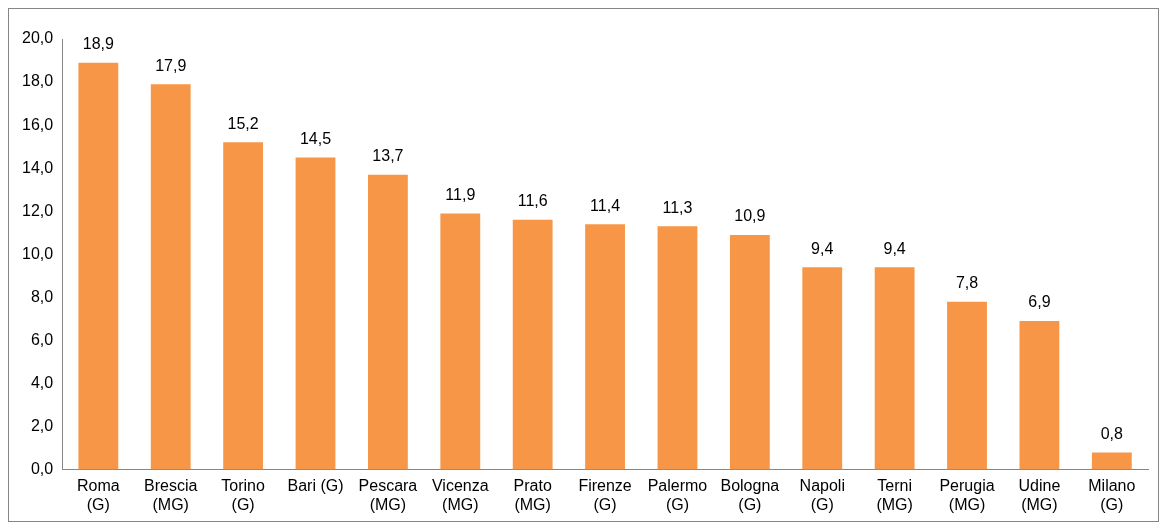 The height and width of the screenshot is (530, 1167). Describe the element at coordinates (750, 216) in the screenshot. I see `data-label: 10,9` at that location.